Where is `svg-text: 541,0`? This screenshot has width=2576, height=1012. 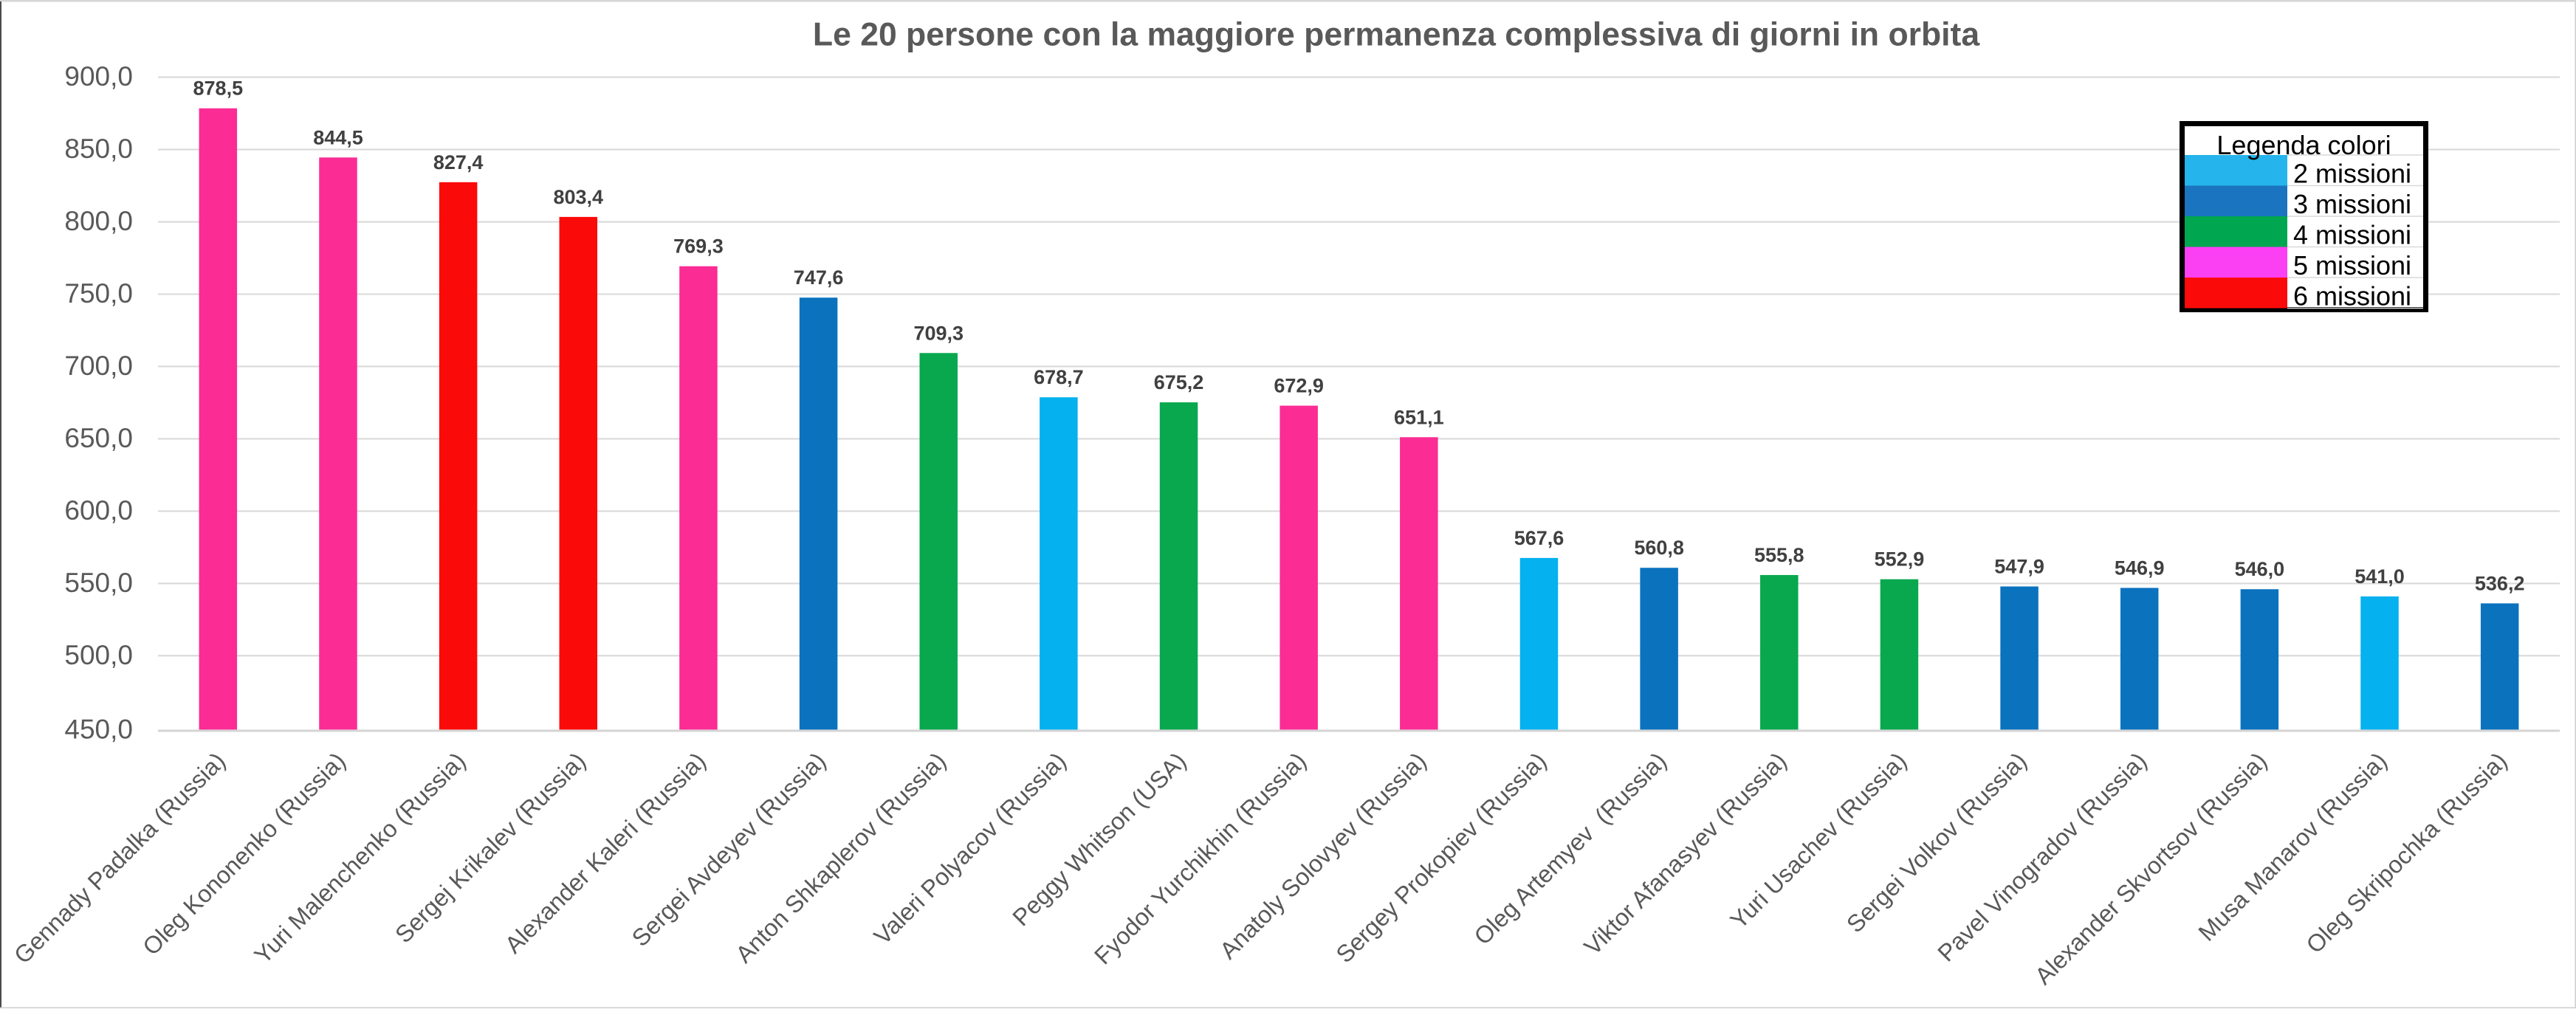 svg-text: 541,0 is located at coordinates (2380, 577).